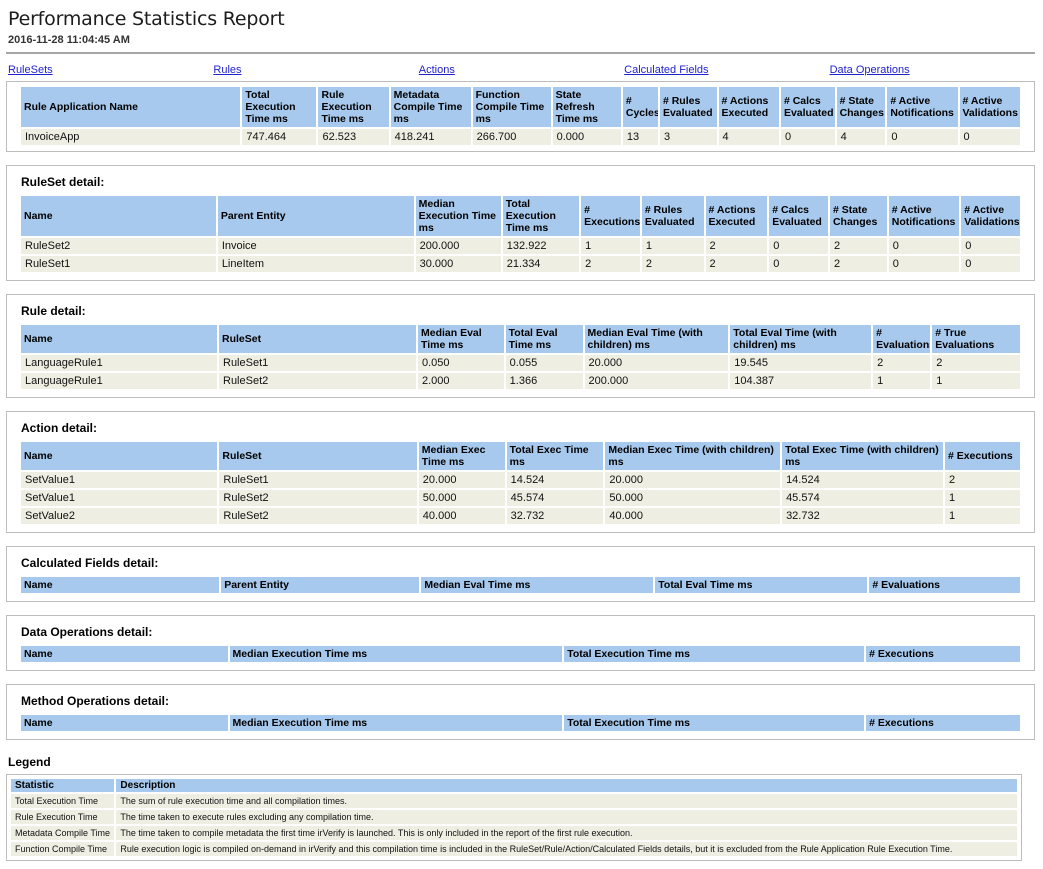 The height and width of the screenshot is (869, 1043). I want to click on column-header: # True Evaluations, so click(976, 339).